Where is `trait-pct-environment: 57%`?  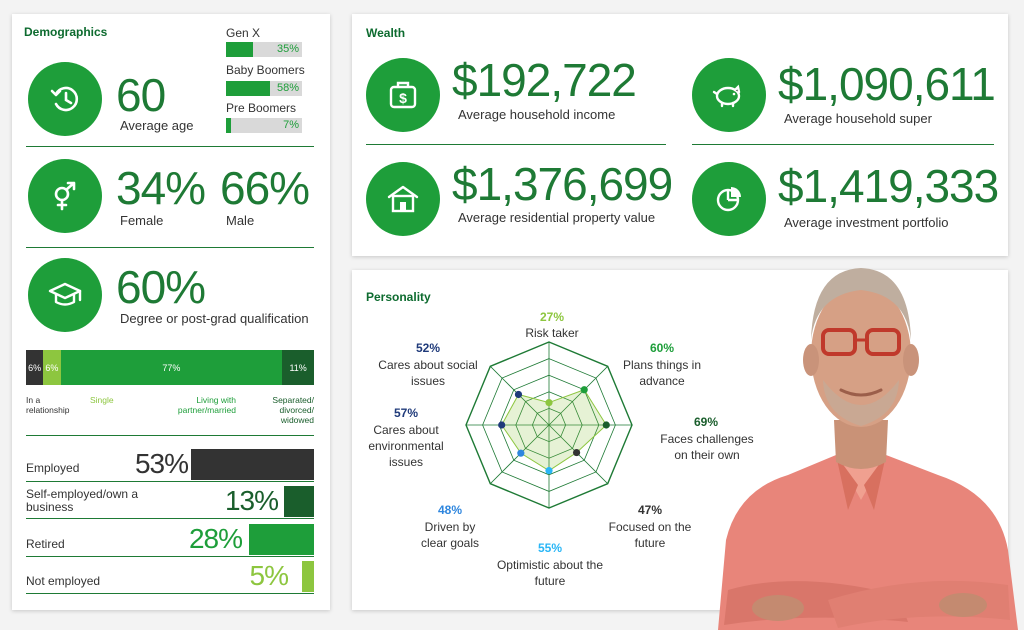
trait-pct-environment: 57% is located at coordinates (406, 413).